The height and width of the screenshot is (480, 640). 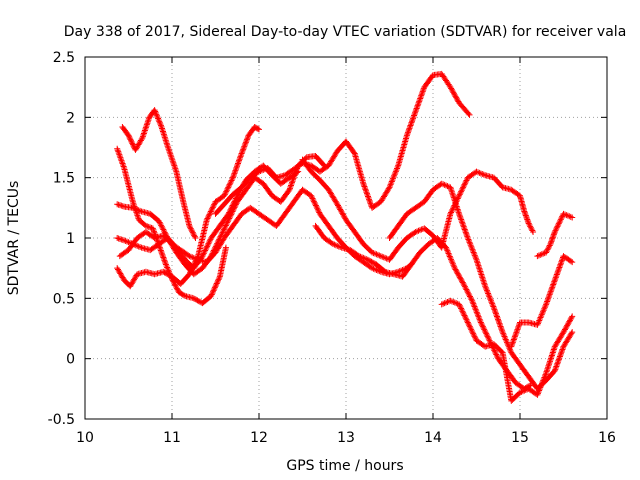 What do you see at coordinates (346, 438) in the screenshot?
I see `x-tick-label: 13` at bounding box center [346, 438].